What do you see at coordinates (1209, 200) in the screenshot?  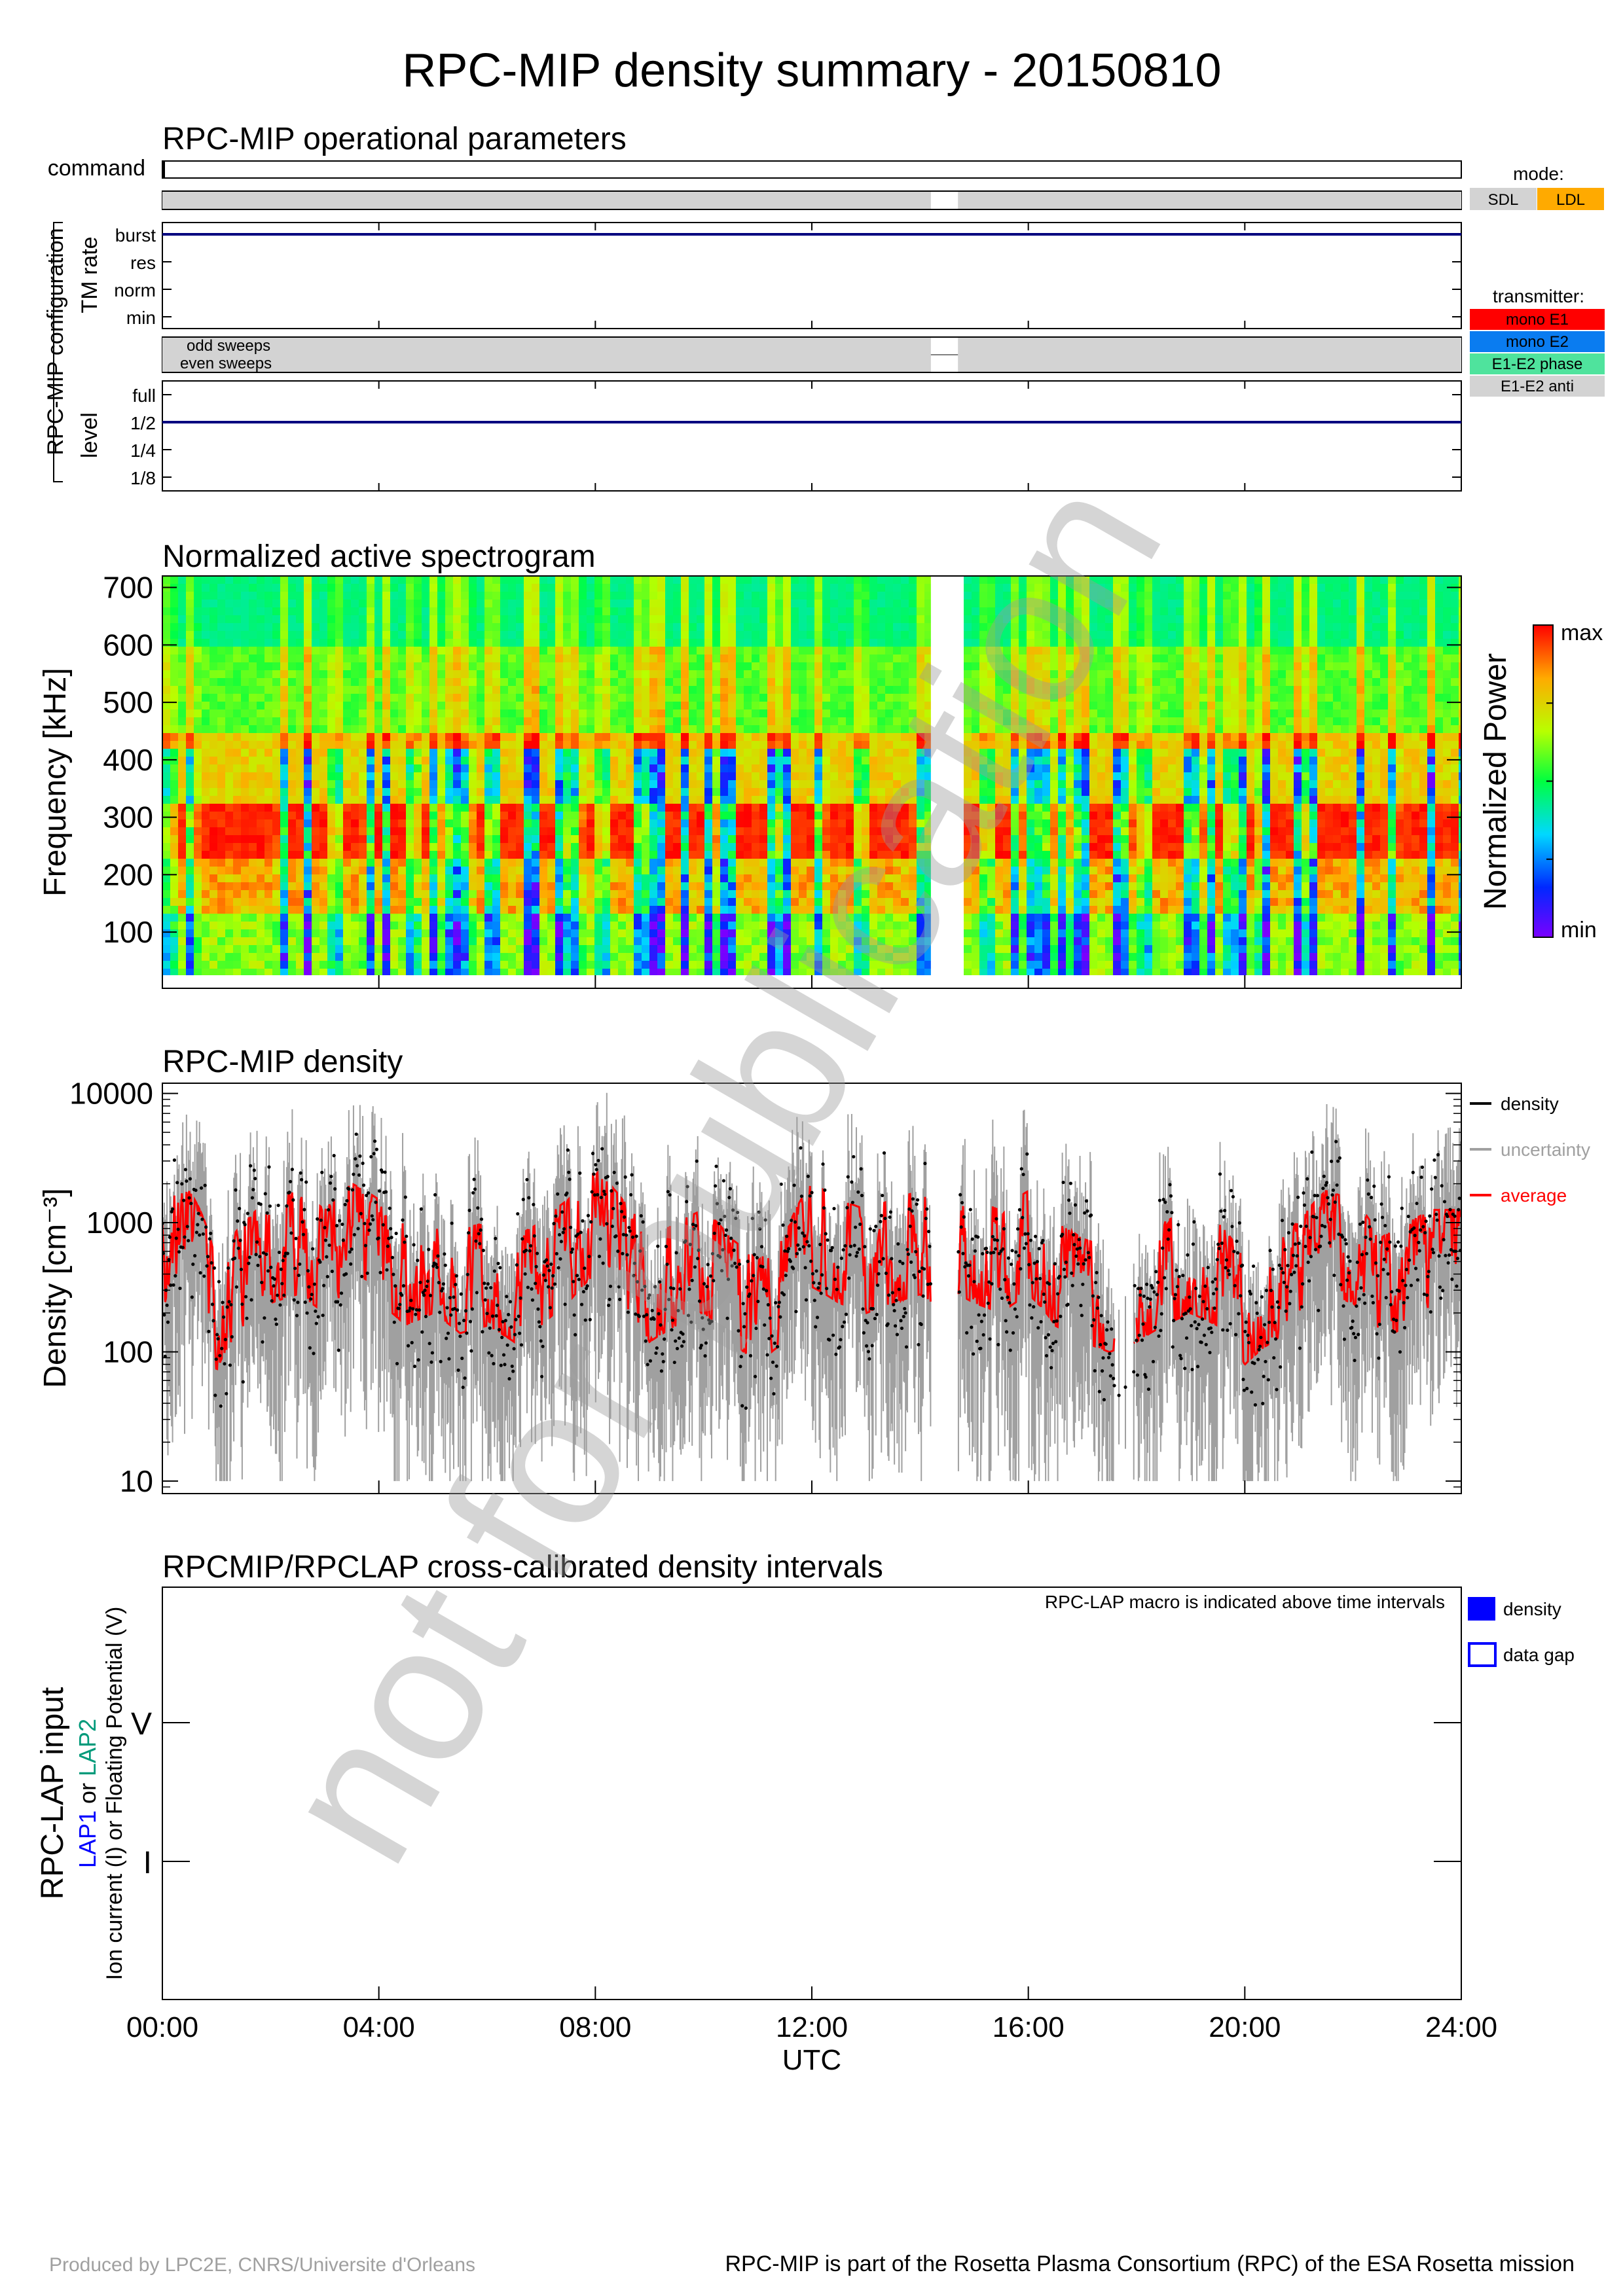 I see `mode-bar-sdl-after-gap` at bounding box center [1209, 200].